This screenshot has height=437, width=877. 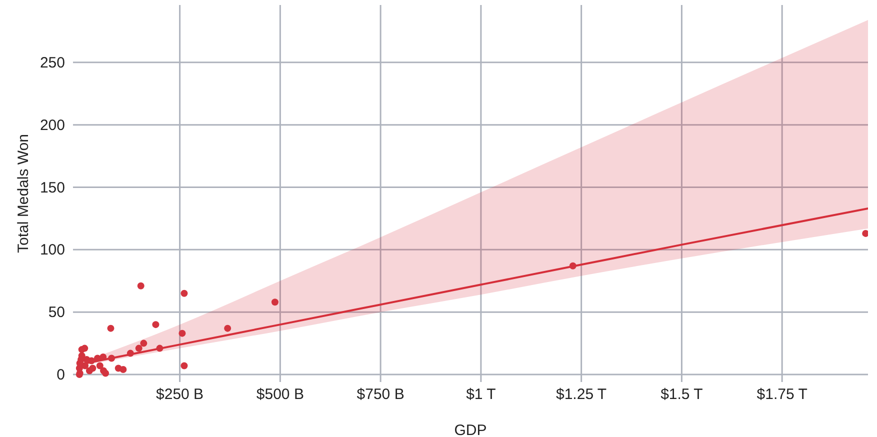 What do you see at coordinates (52, 187) in the screenshot?
I see `y-tick-label: 150` at bounding box center [52, 187].